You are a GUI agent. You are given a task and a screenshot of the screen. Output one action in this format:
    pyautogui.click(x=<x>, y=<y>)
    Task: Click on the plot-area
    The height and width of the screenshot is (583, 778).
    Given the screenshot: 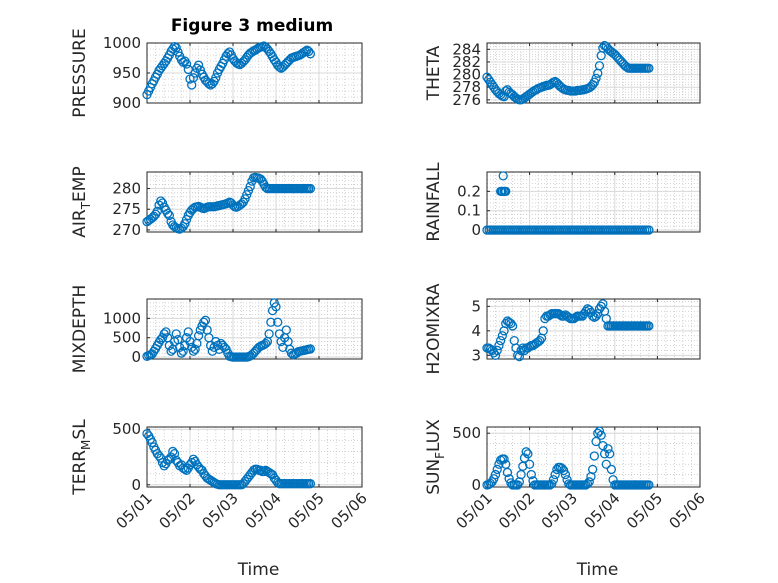 What is the action you would take?
    pyautogui.click(x=593, y=457)
    